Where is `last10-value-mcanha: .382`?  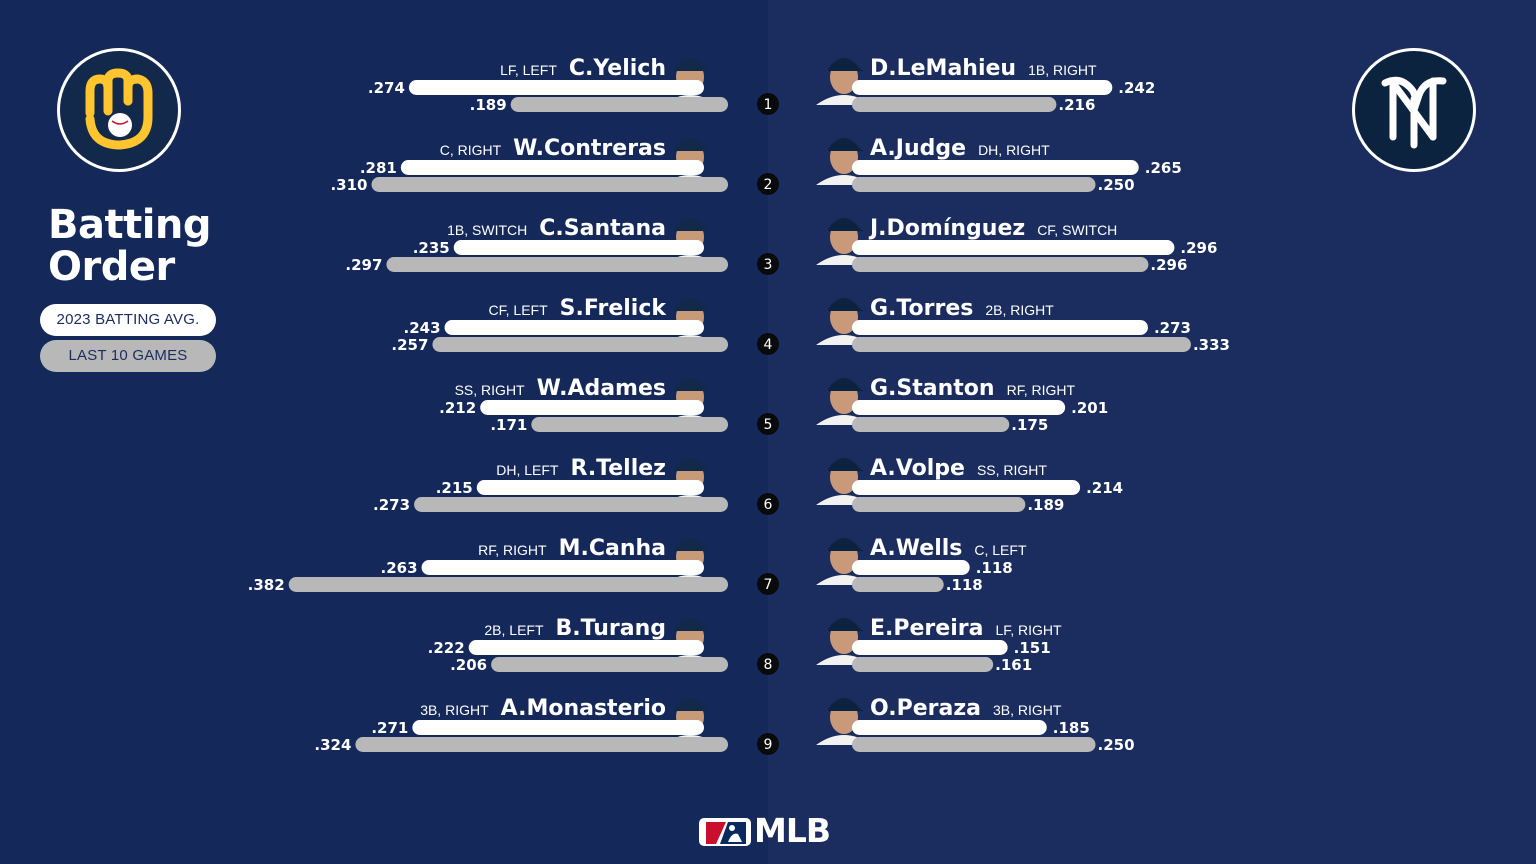
last10-value-mcanha: .382 is located at coordinates (266, 585).